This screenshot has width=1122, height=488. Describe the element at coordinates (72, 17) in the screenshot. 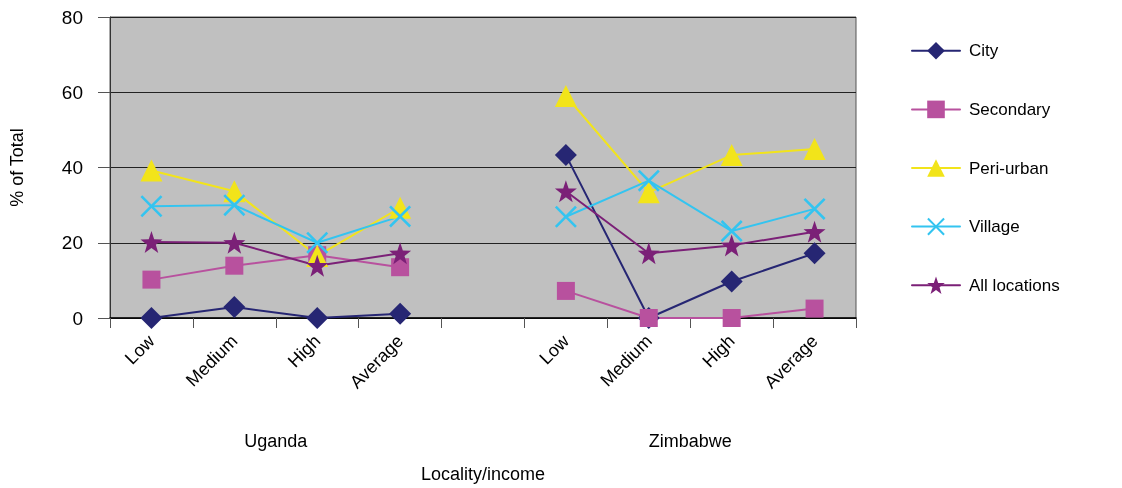

I see `y-tick-label: 80` at that location.